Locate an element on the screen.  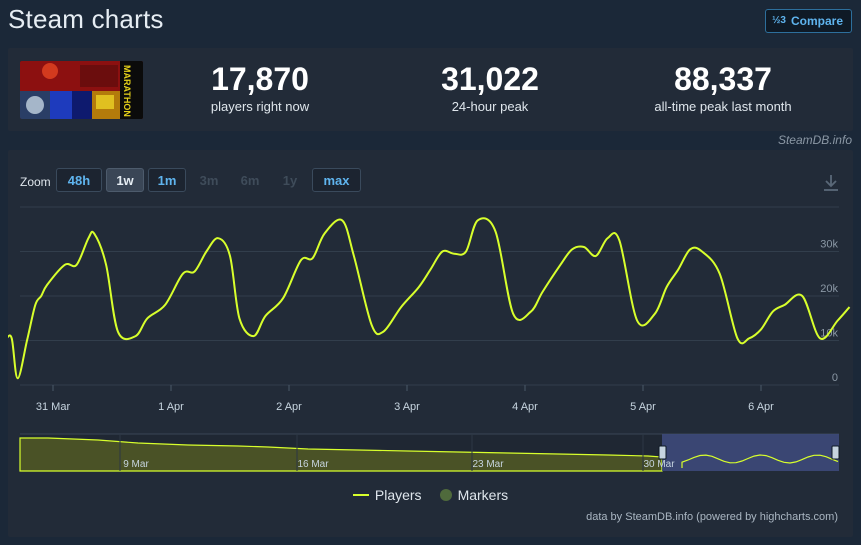
stat-24h-peak: 31,022 24-hour peak is located at coordinates (490, 87).